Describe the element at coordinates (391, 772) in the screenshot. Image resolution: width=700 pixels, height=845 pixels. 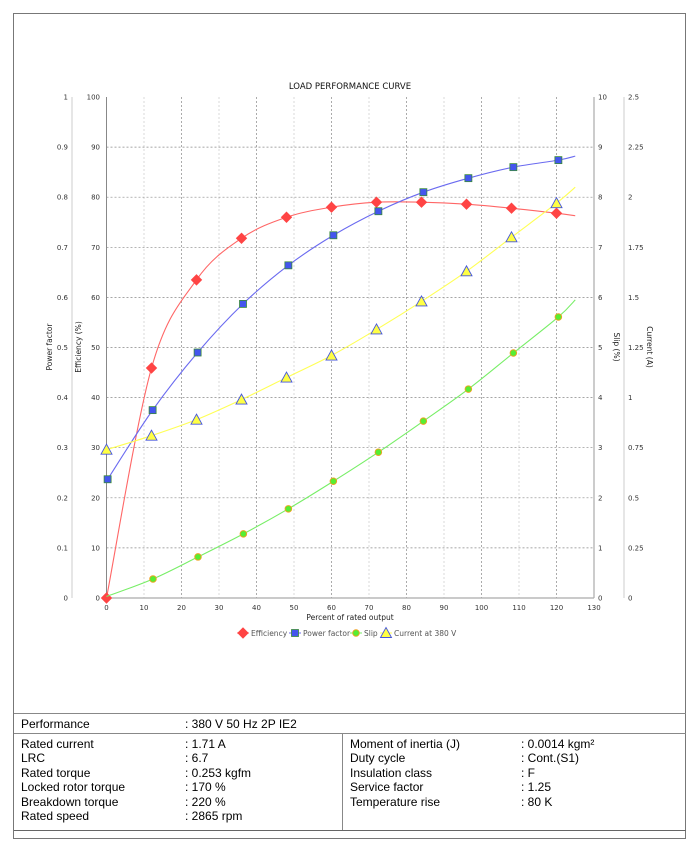
I see `spec-label: Insulation class` at that location.